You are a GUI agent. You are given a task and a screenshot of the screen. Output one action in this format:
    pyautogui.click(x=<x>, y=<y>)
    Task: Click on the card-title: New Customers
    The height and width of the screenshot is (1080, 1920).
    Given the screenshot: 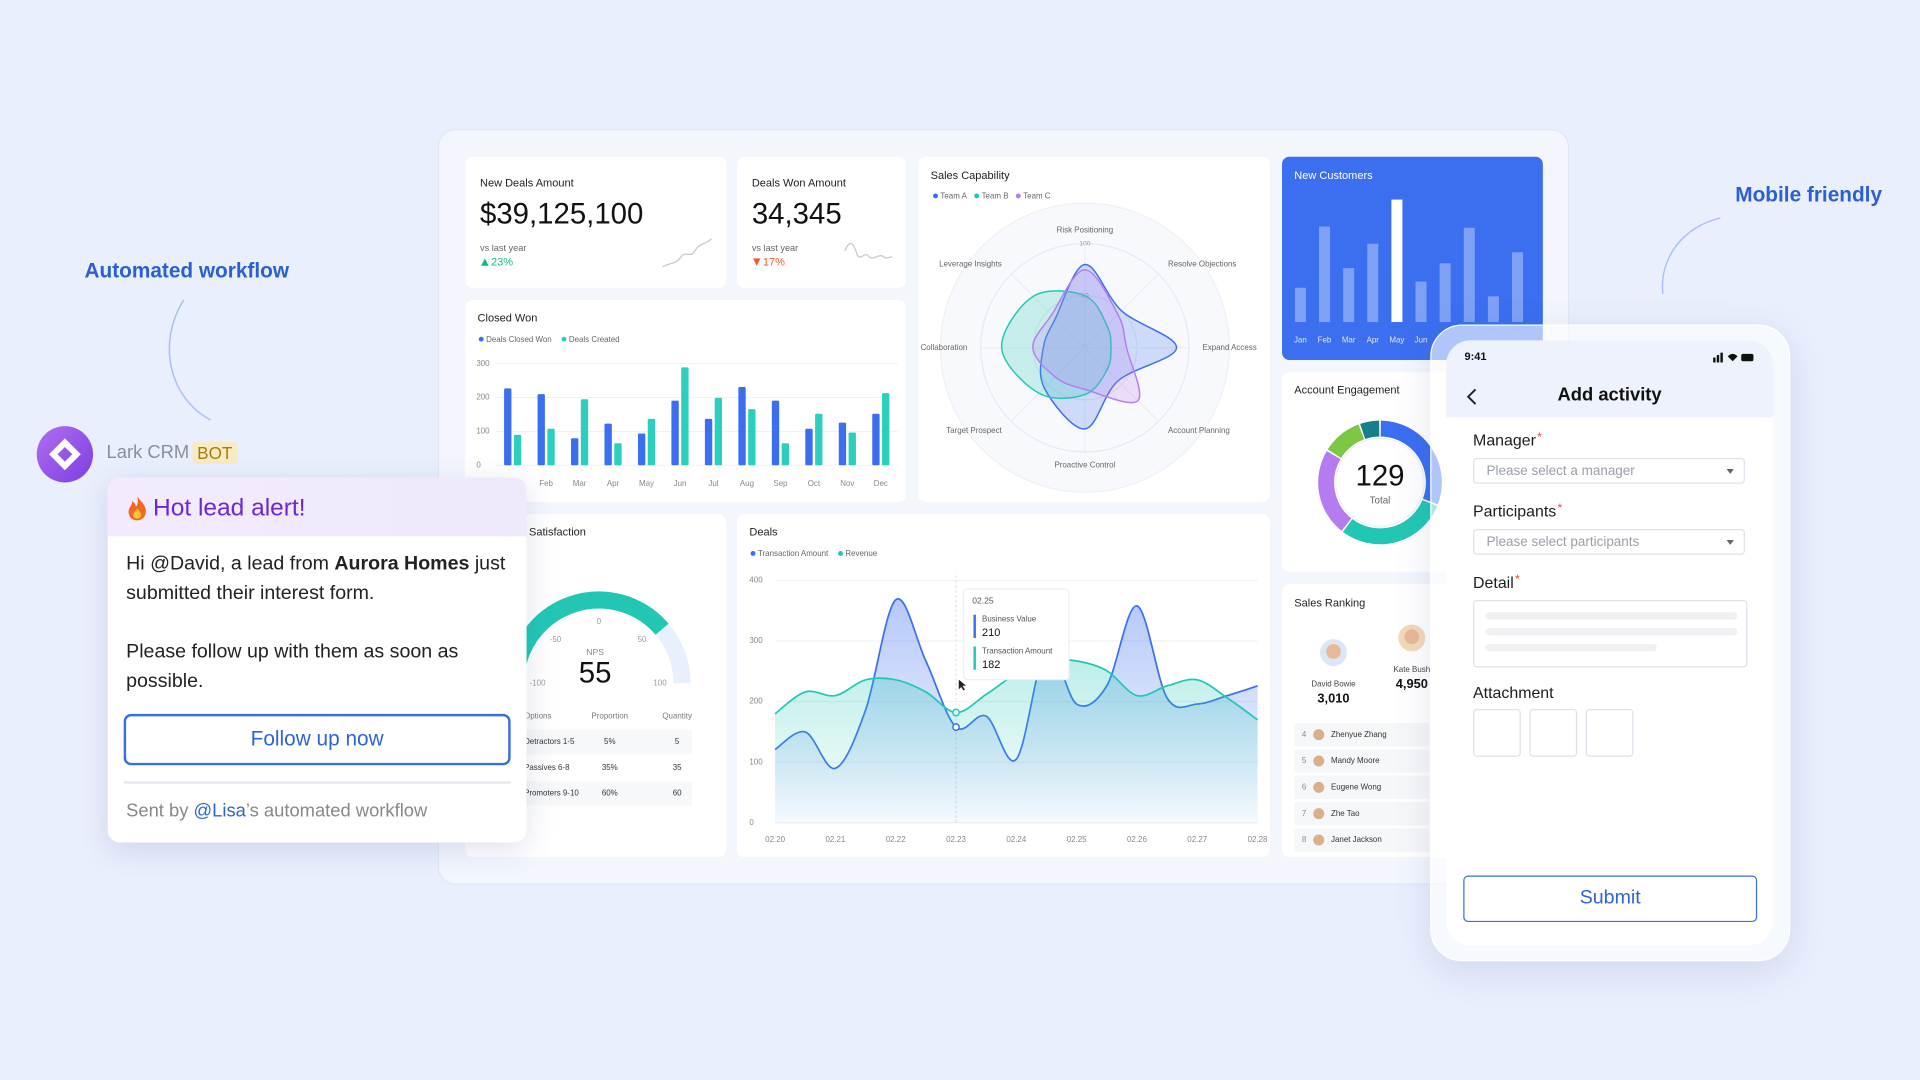 What is the action you would take?
    pyautogui.click(x=1333, y=176)
    